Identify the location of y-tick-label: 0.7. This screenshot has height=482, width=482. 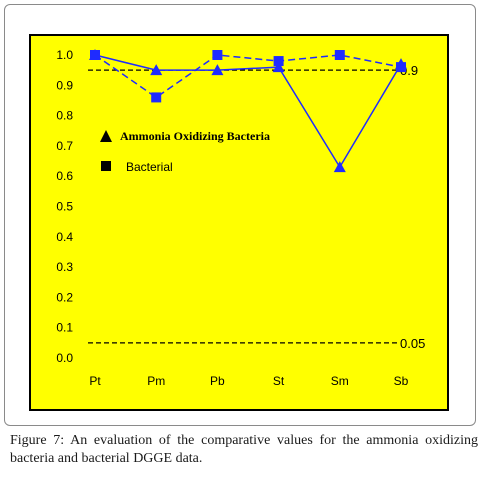
(64, 146).